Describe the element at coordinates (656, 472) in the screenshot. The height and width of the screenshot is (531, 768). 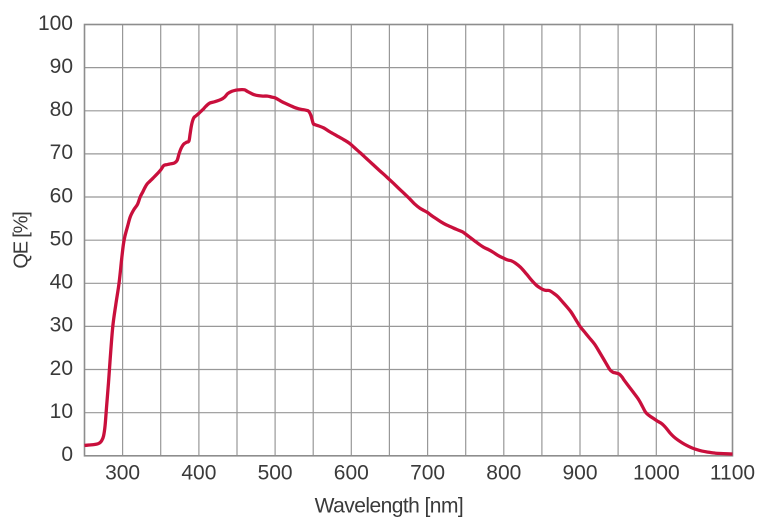
I see `svg-text: 1000` at that location.